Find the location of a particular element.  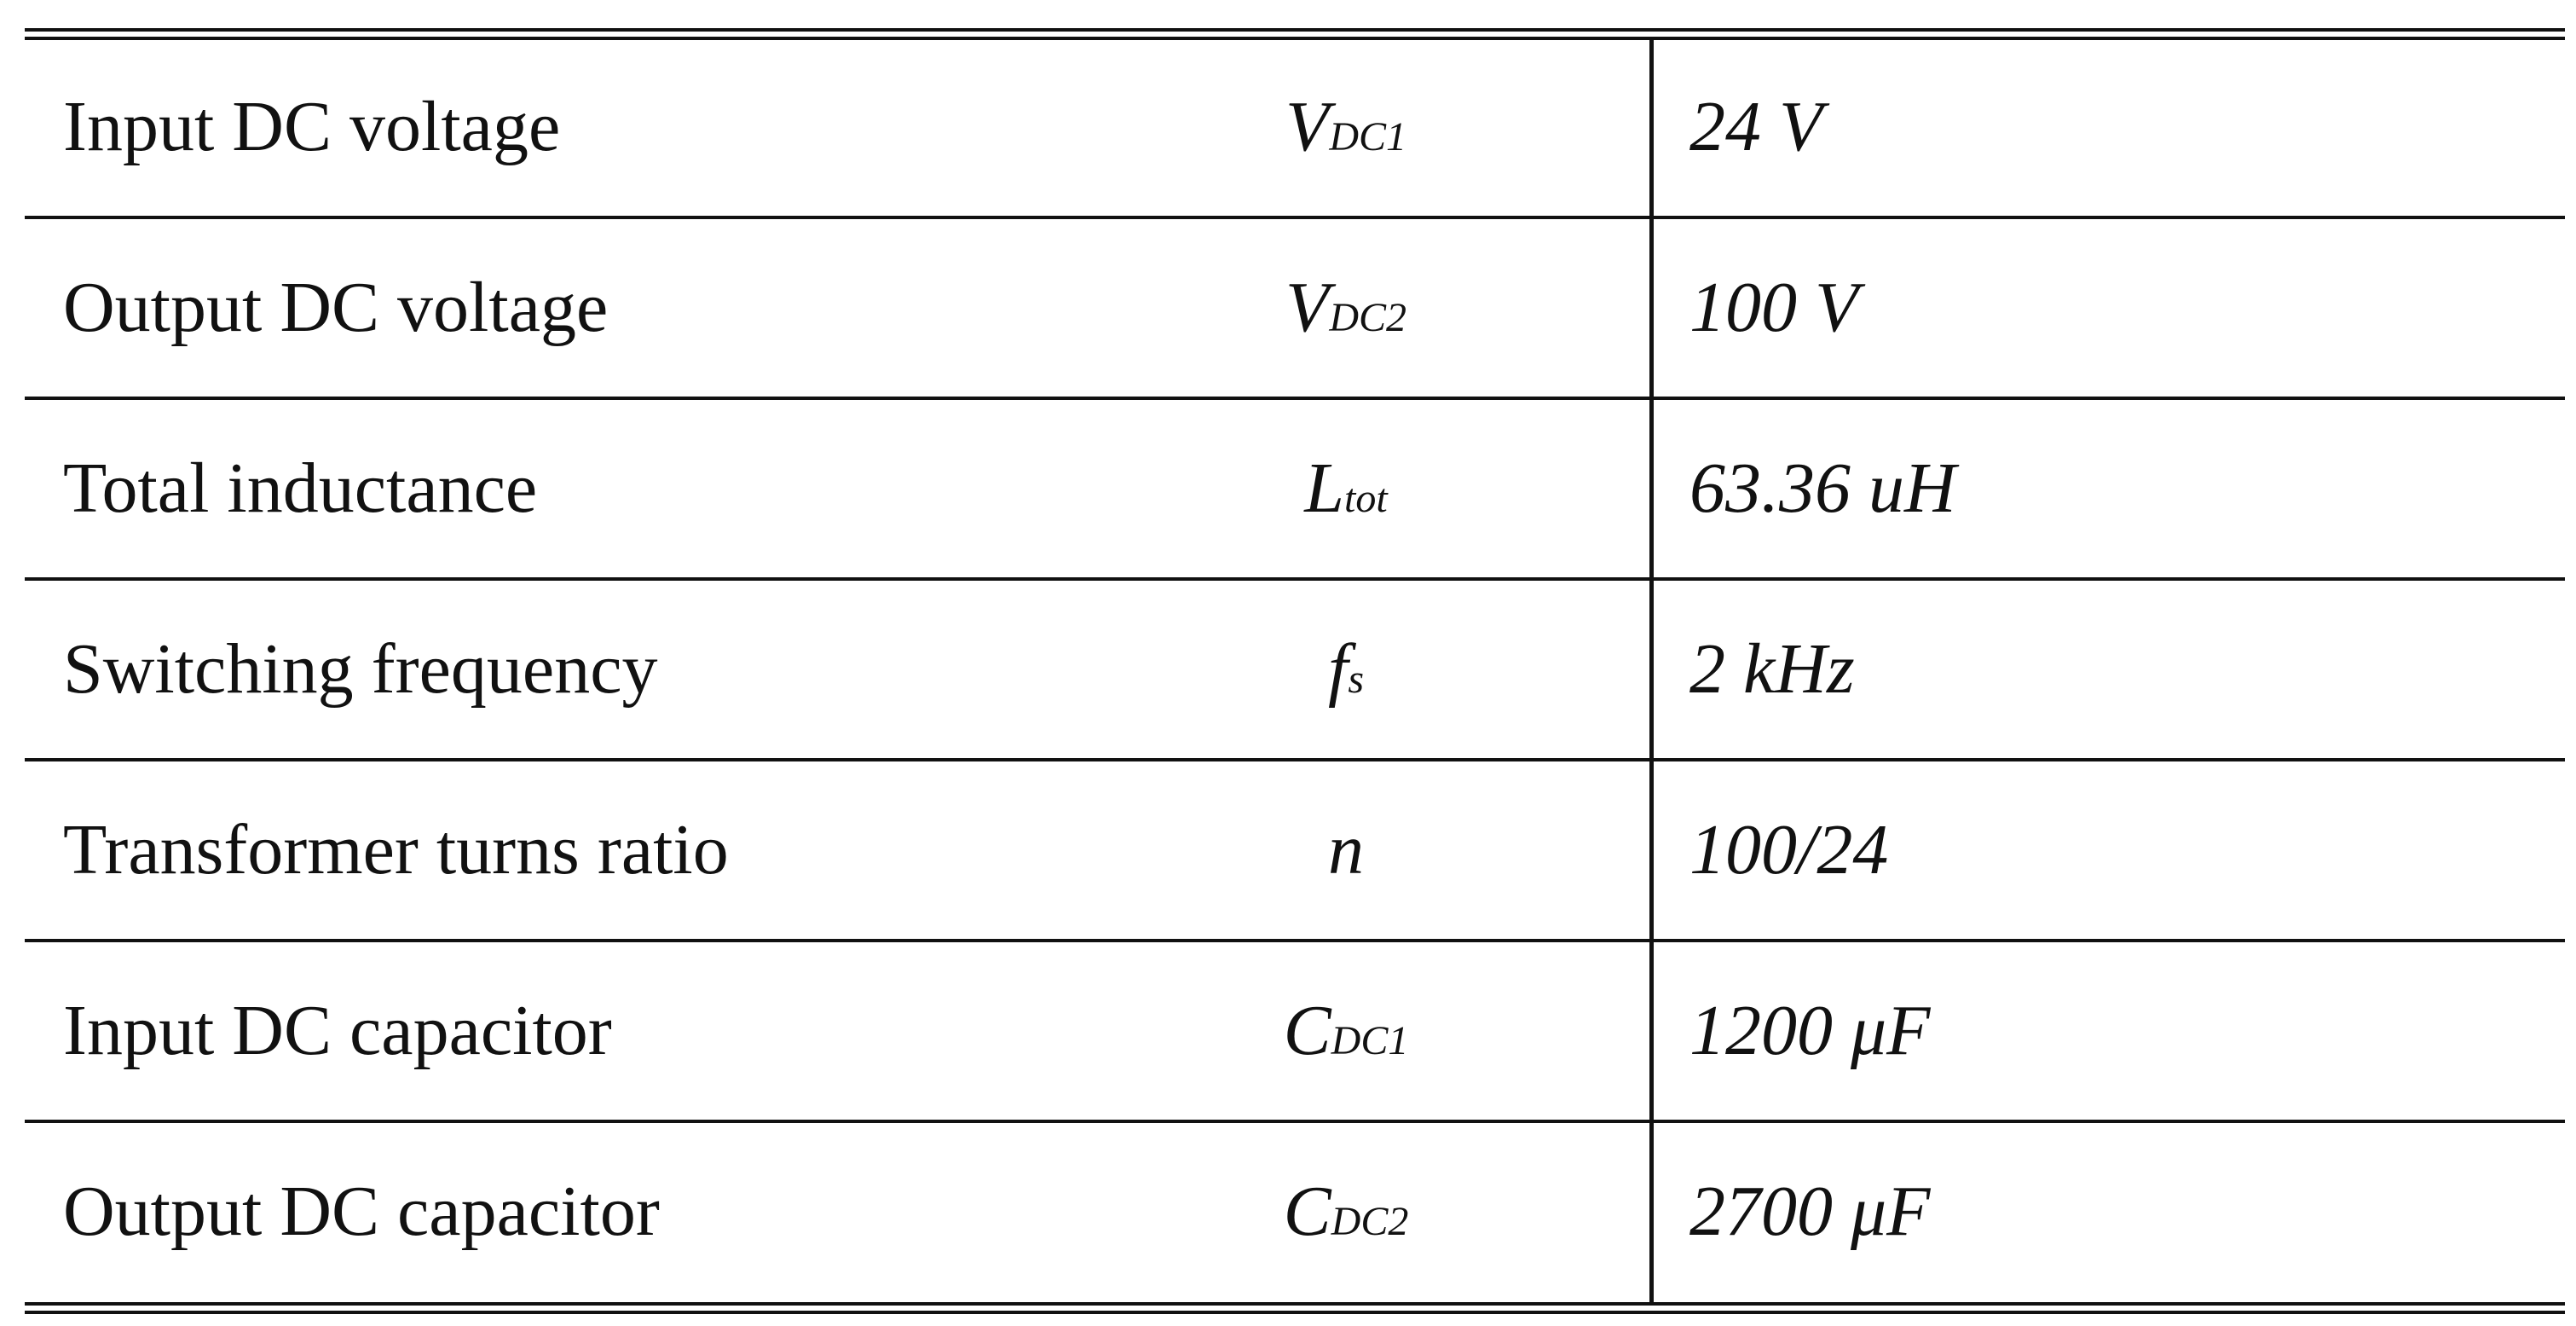

symbol-cell: VDC2 is located at coordinates (1346, 307).